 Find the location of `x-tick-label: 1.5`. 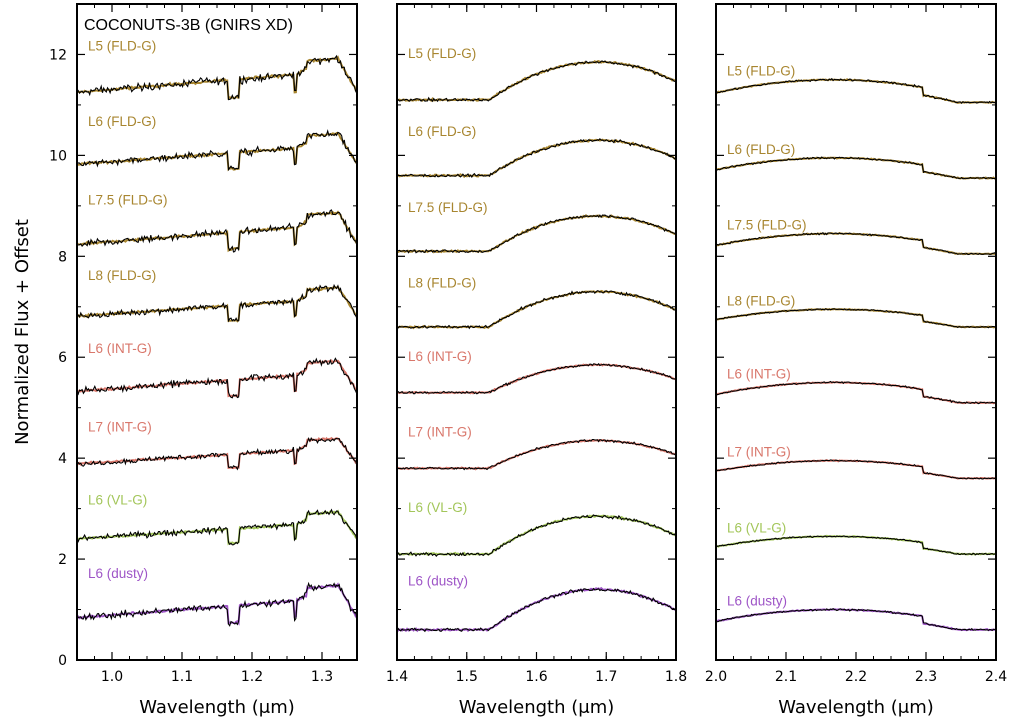

x-tick-label: 1.5 is located at coordinates (467, 677).